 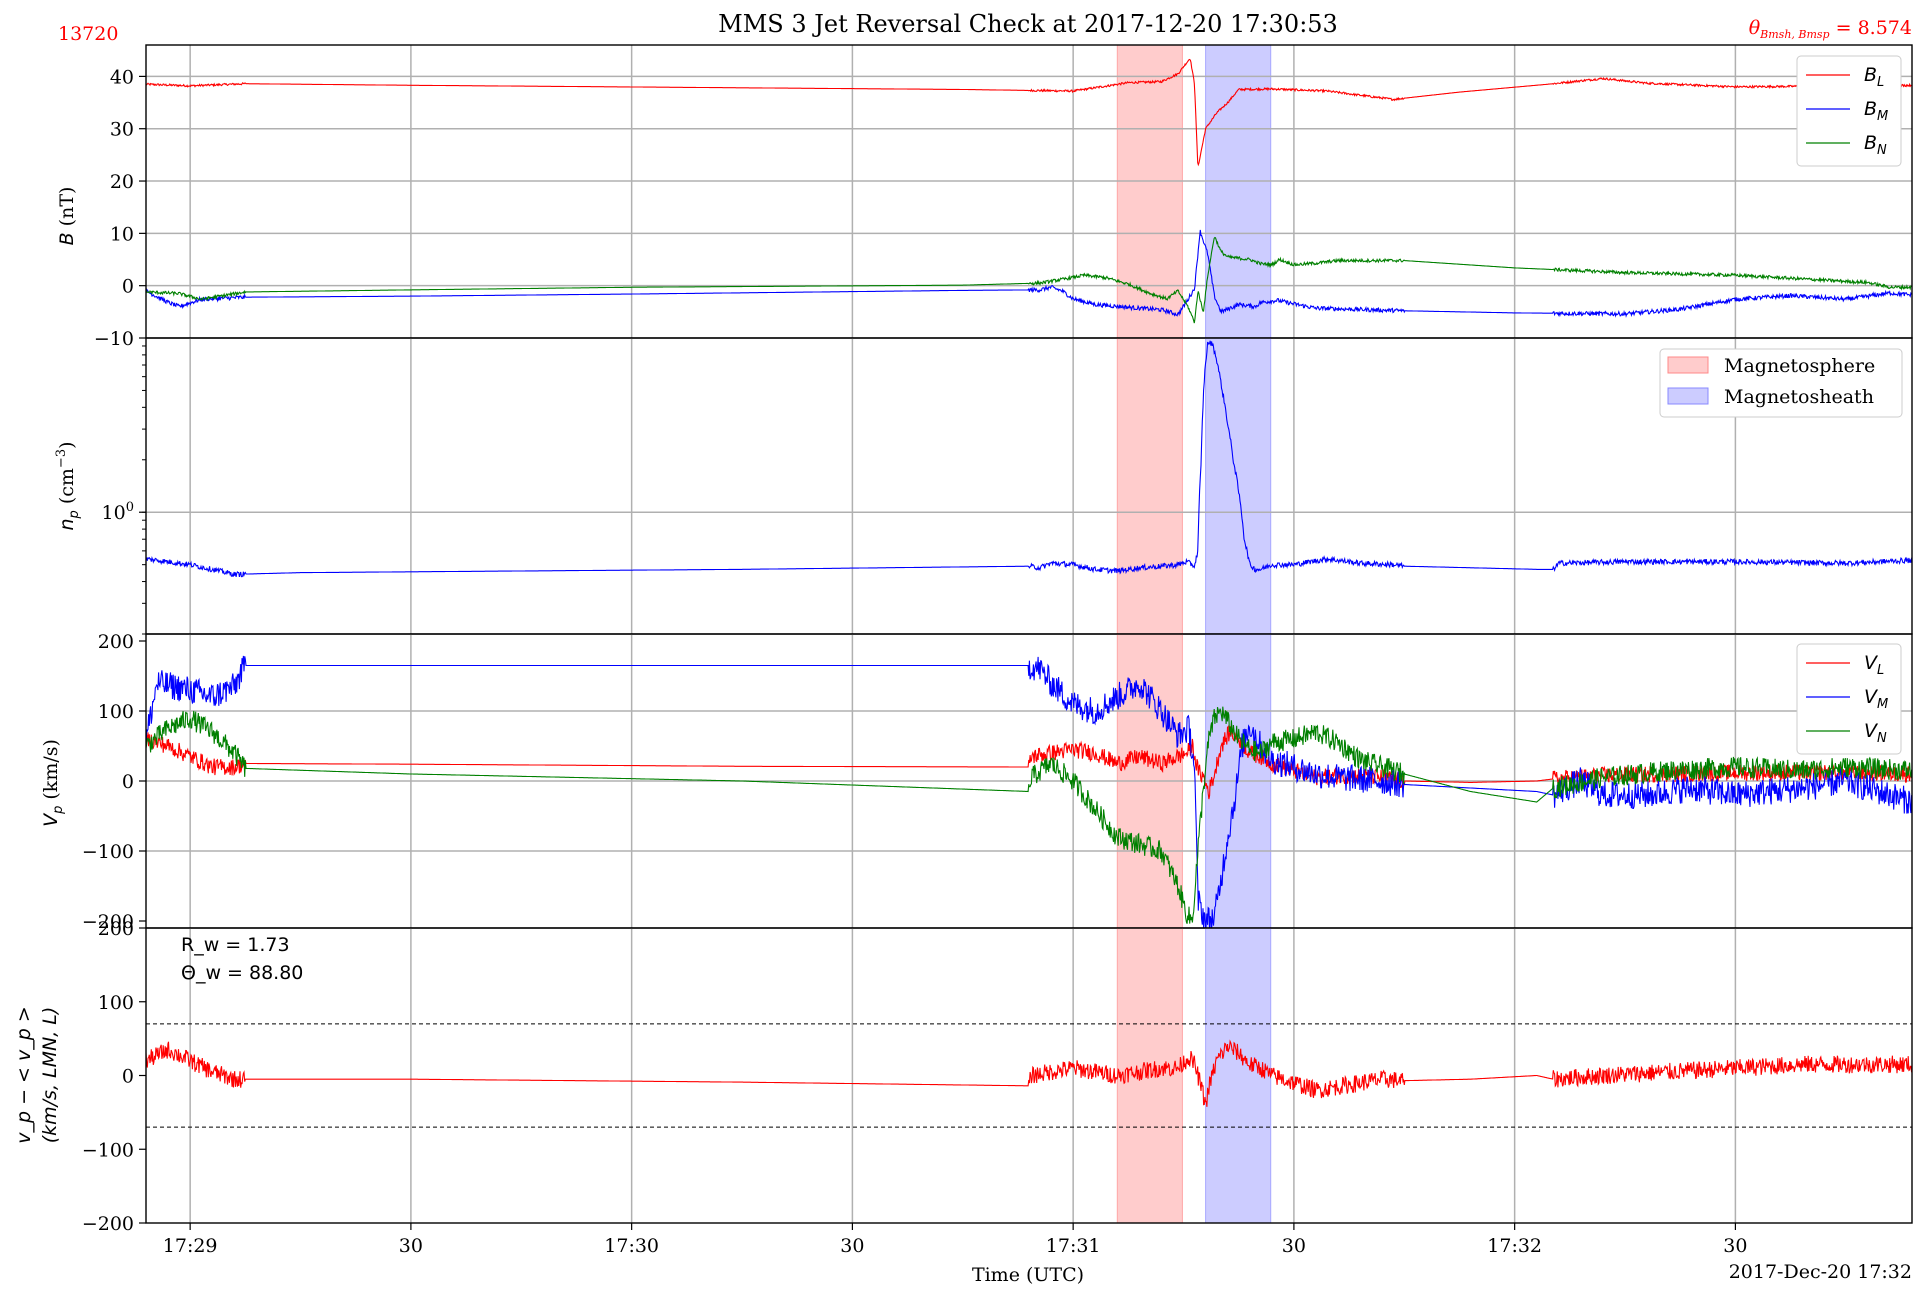 I want to click on ylabel-dvp-line1: v_p − < v_p >, so click(x=24, y=1075).